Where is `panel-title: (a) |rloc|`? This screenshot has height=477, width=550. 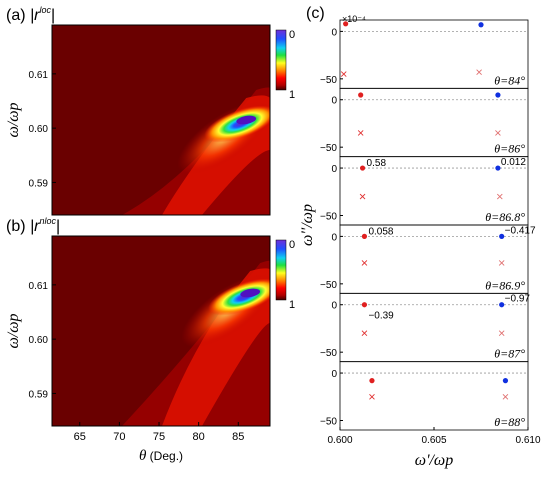
panel-title: (a) |rloc| is located at coordinates (30, 14).